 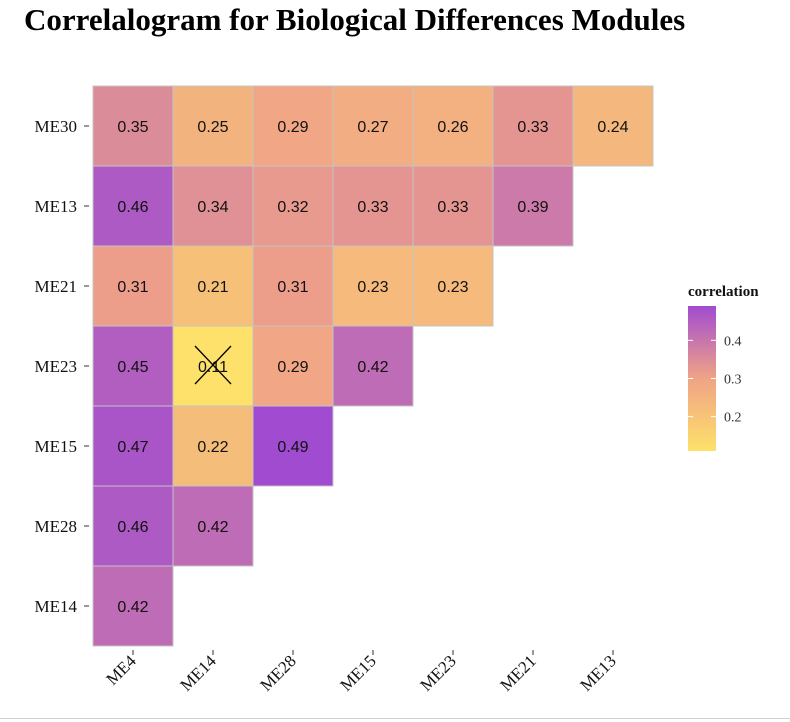 I want to click on cell-value-label: 0.45, so click(x=132, y=367).